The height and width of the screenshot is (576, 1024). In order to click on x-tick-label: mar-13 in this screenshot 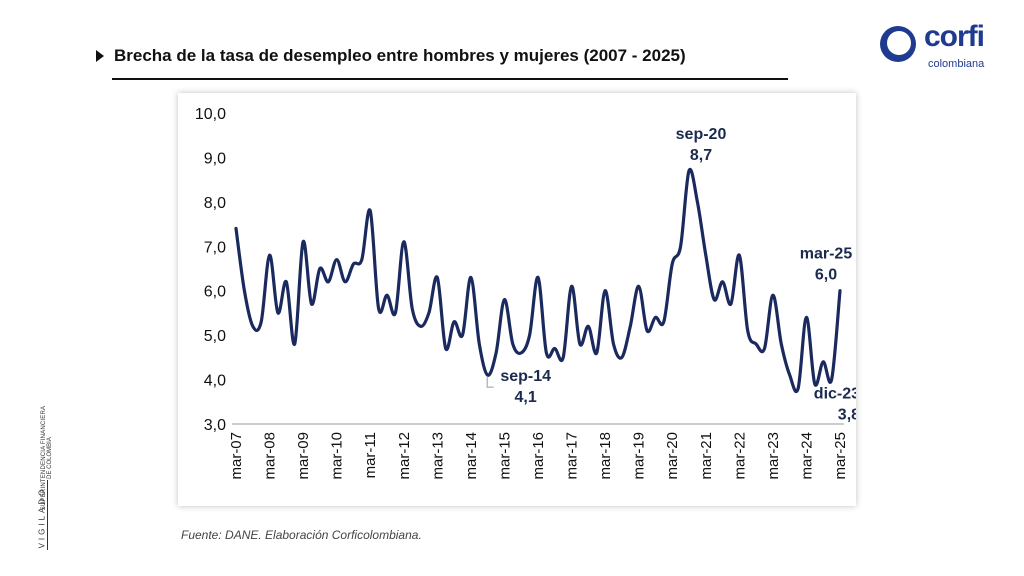, I will do `click(437, 456)`.